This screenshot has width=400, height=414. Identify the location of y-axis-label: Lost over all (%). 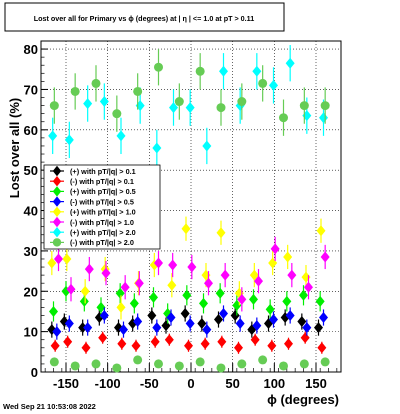
(14, 148).